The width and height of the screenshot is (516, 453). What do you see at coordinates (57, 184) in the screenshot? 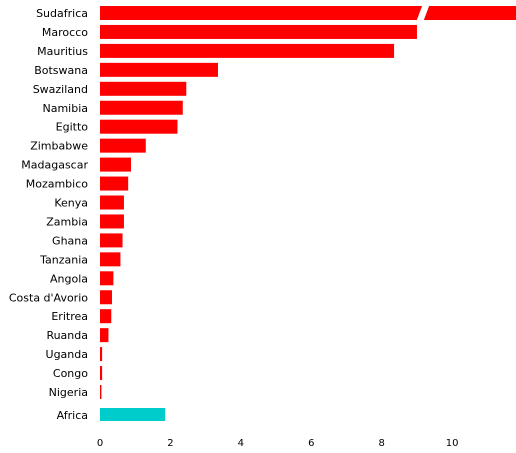
I see `category-label: Mozambico` at bounding box center [57, 184].